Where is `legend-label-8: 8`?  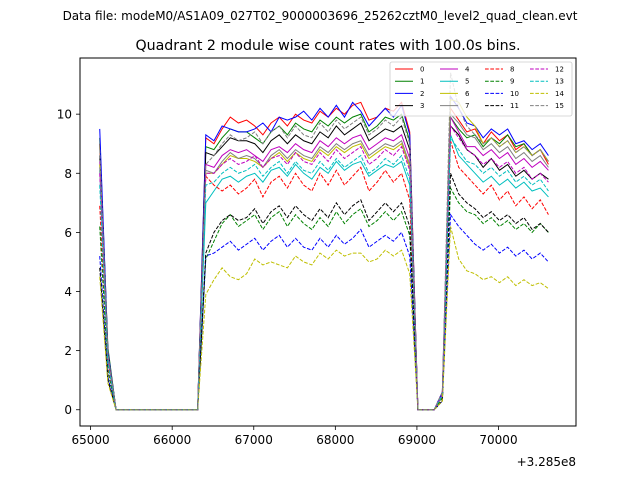 legend-label-8: 8 is located at coordinates (512, 70).